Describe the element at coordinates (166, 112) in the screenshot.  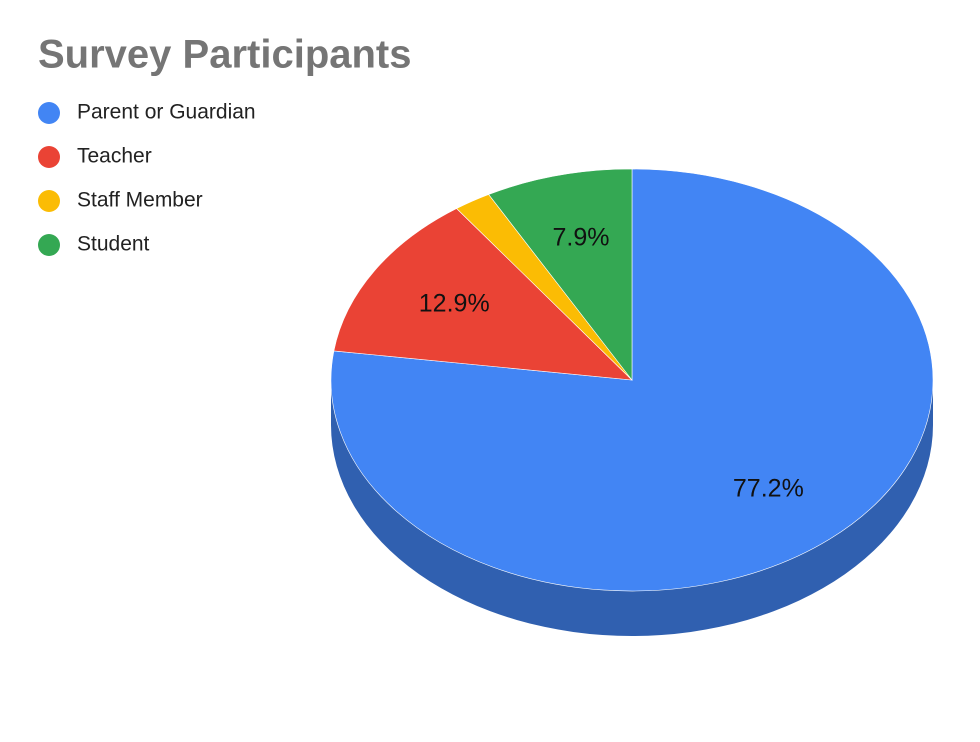
I see `legend-text: Parent or Guardian` at that location.